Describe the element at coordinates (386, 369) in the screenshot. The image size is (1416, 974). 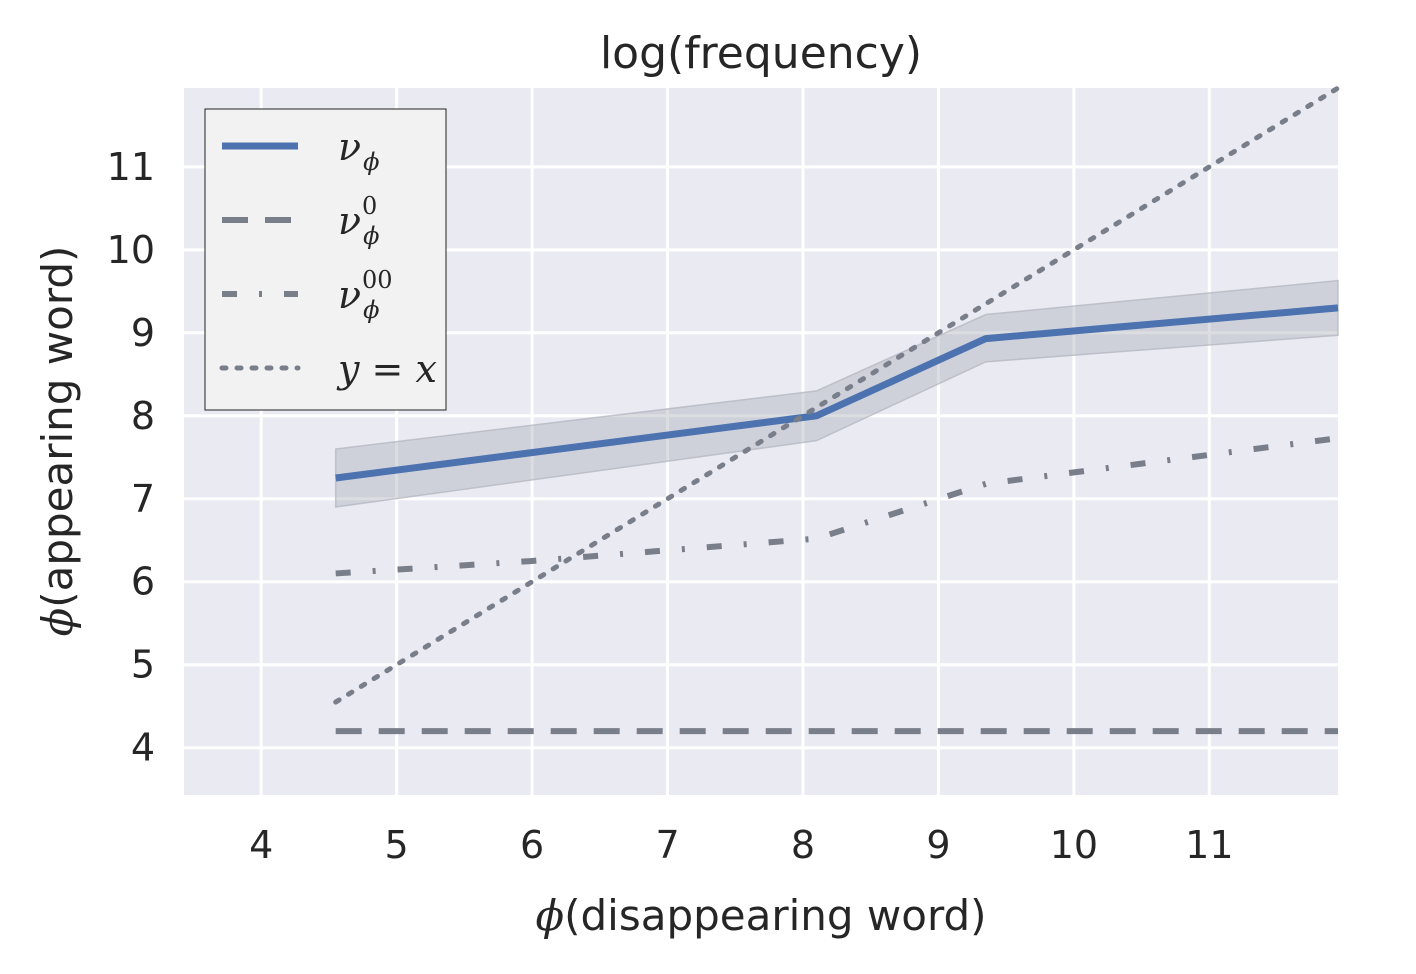
I see `legend-label-3: y = x` at that location.